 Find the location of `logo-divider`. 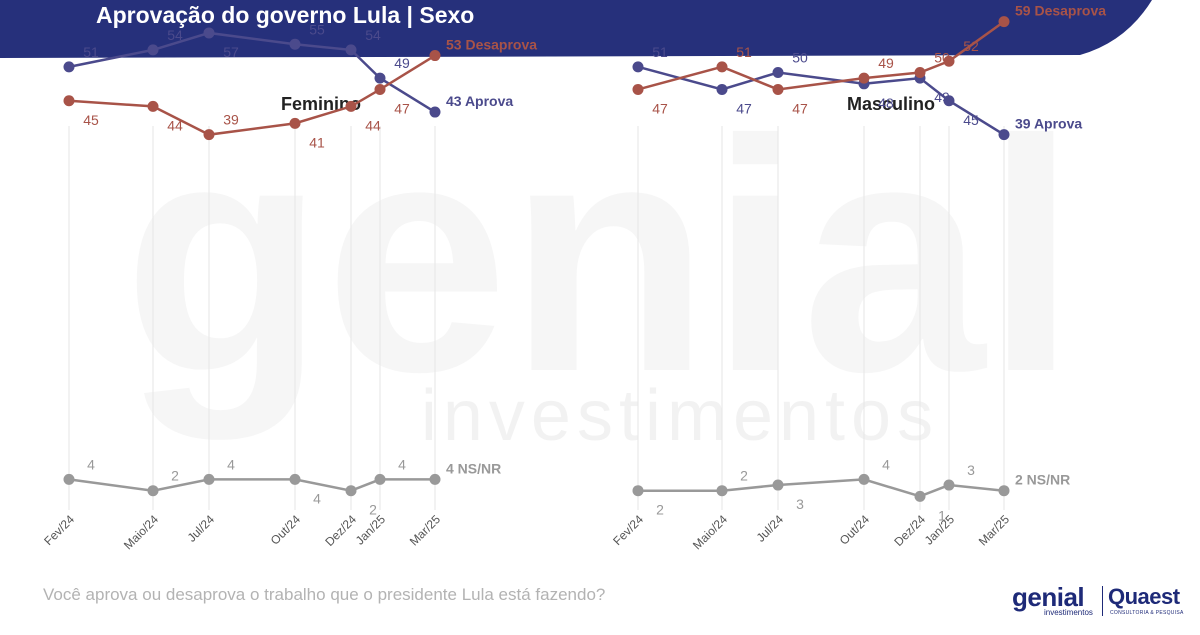

logo-divider is located at coordinates (1102, 601).